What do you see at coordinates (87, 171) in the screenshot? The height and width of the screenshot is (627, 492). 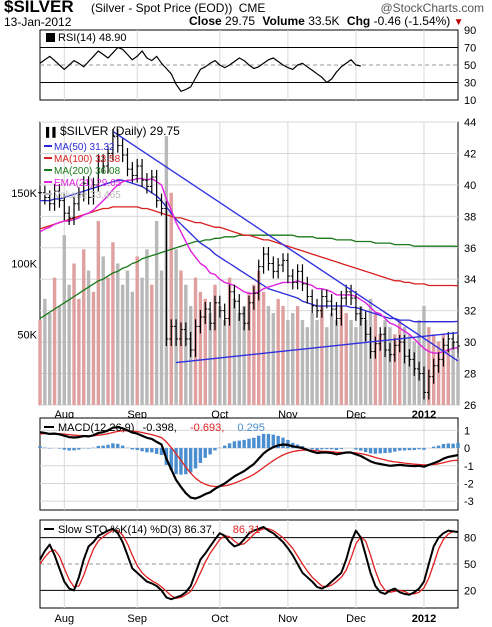 I see `price-legend-label: MA(200) 36.08` at bounding box center [87, 171].